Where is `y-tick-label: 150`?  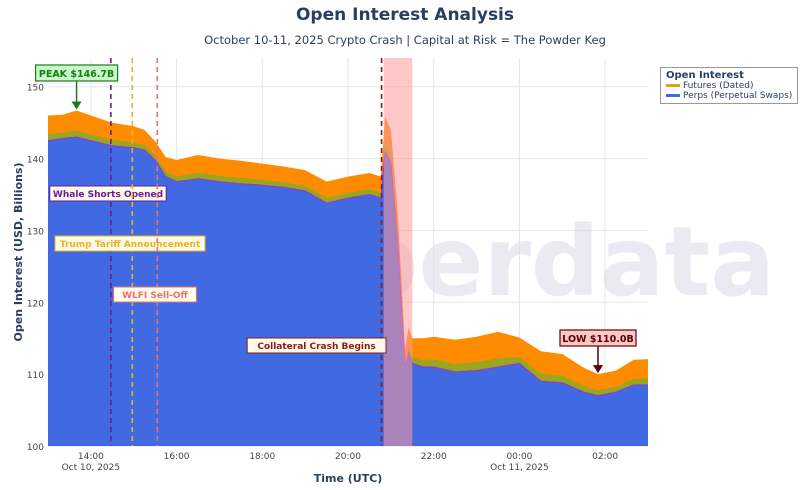 y-tick-label: 150 is located at coordinates (35, 89).